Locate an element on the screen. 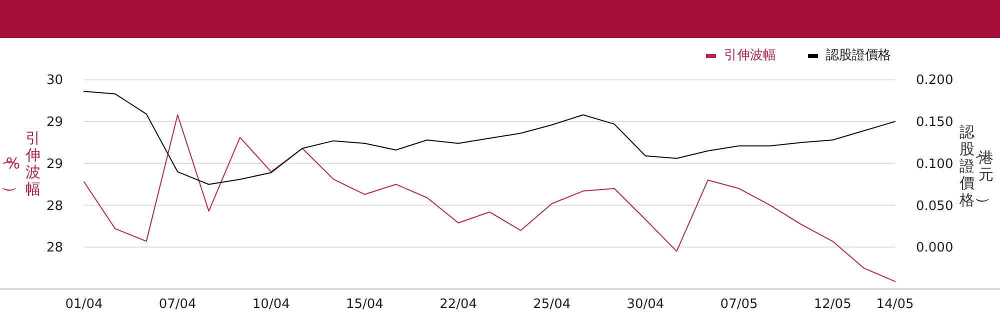 The height and width of the screenshot is (324, 1000). y2-tick-label: 0.100 is located at coordinates (935, 164).